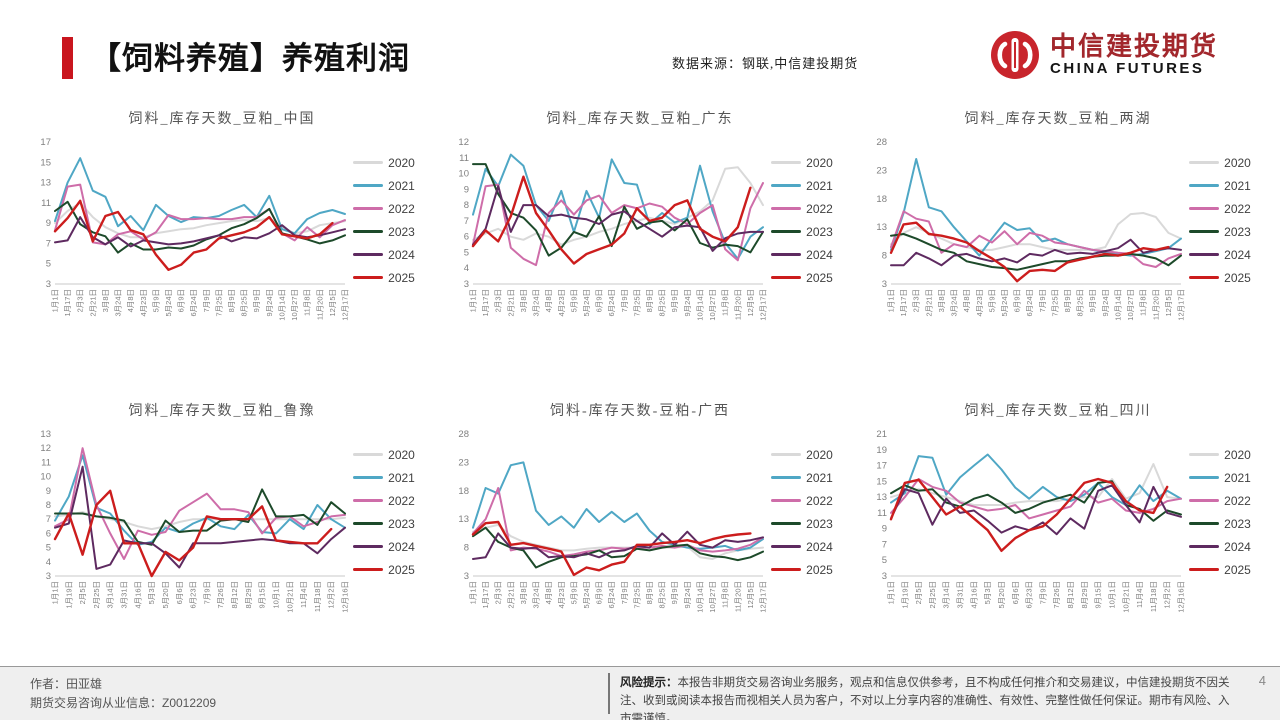 Image resolution: width=1280 pixels, height=720 pixels. I want to click on x-axis-tick: 5月3日, so click(987, 592).